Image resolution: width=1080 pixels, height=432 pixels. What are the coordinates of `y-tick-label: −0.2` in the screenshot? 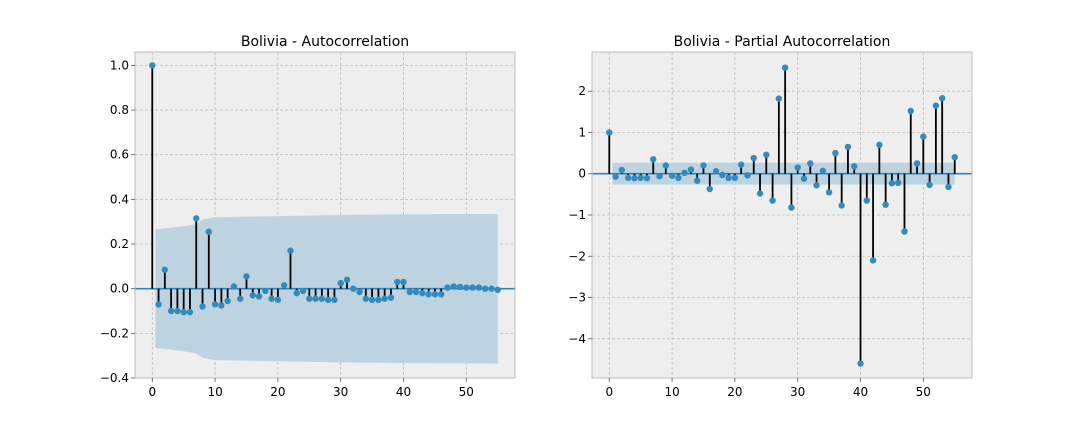 It's located at (114, 333).